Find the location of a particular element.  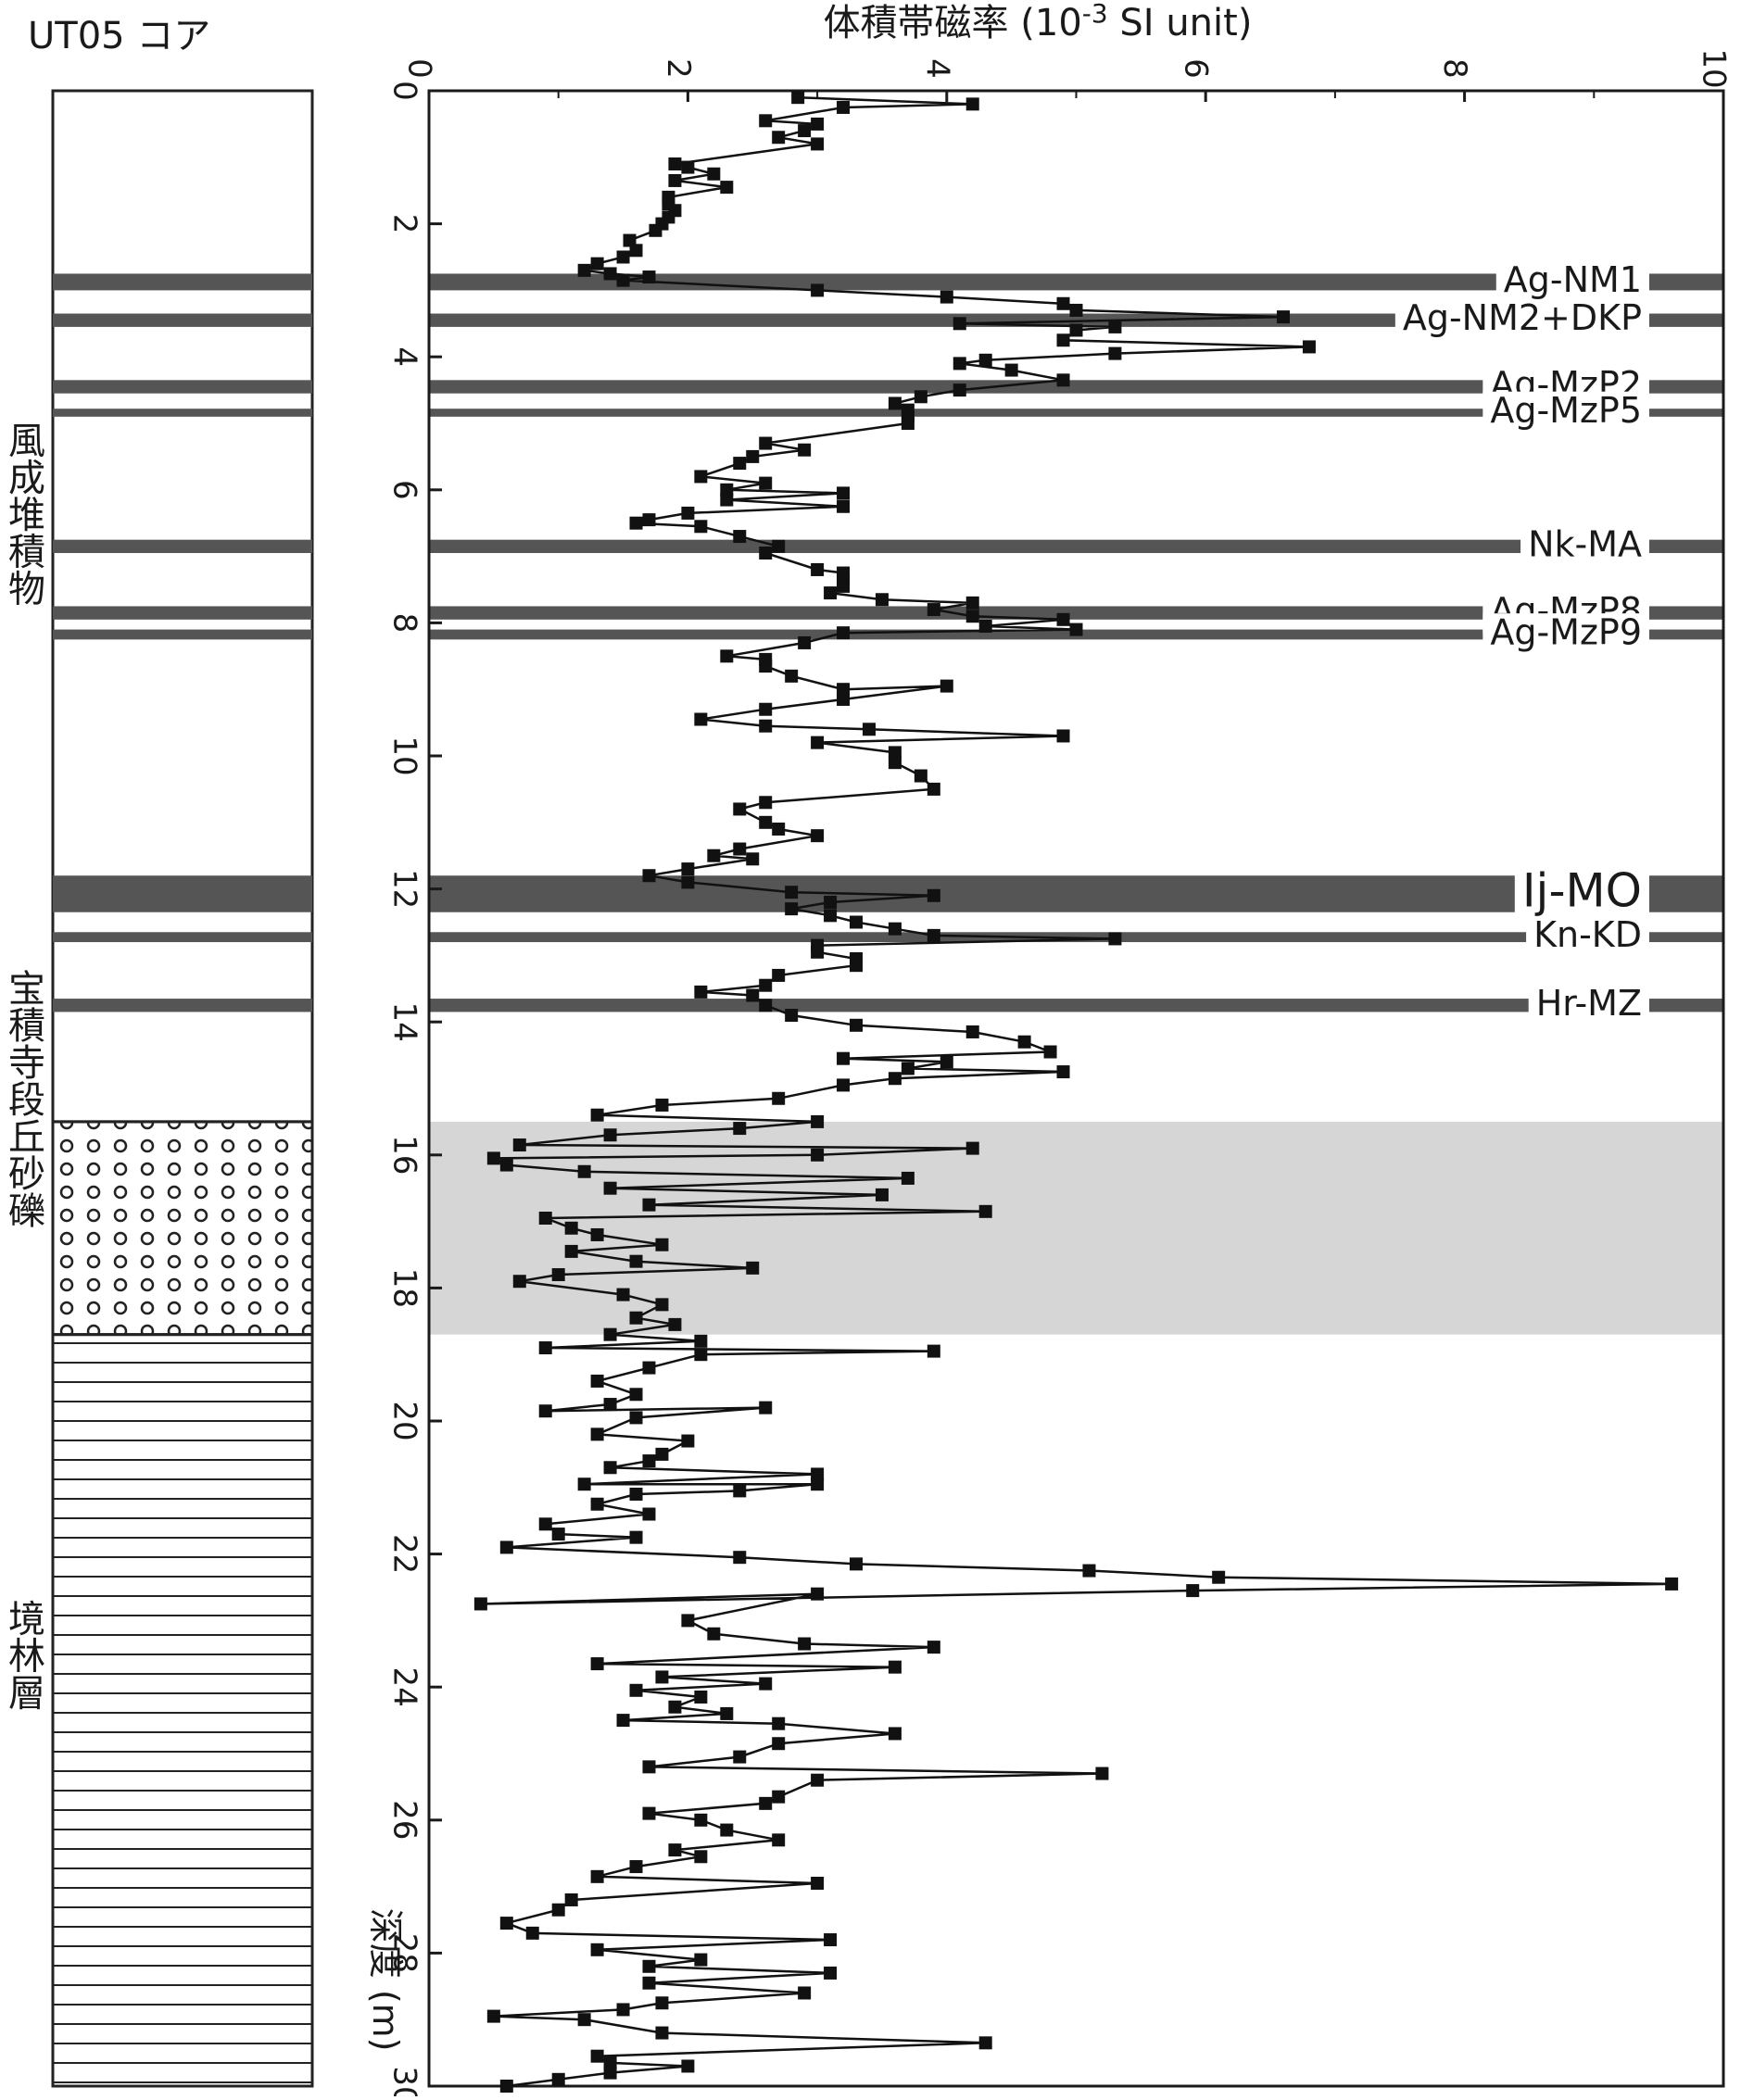

strat-unit-label: 境林層 is located at coordinates (23, 1654).